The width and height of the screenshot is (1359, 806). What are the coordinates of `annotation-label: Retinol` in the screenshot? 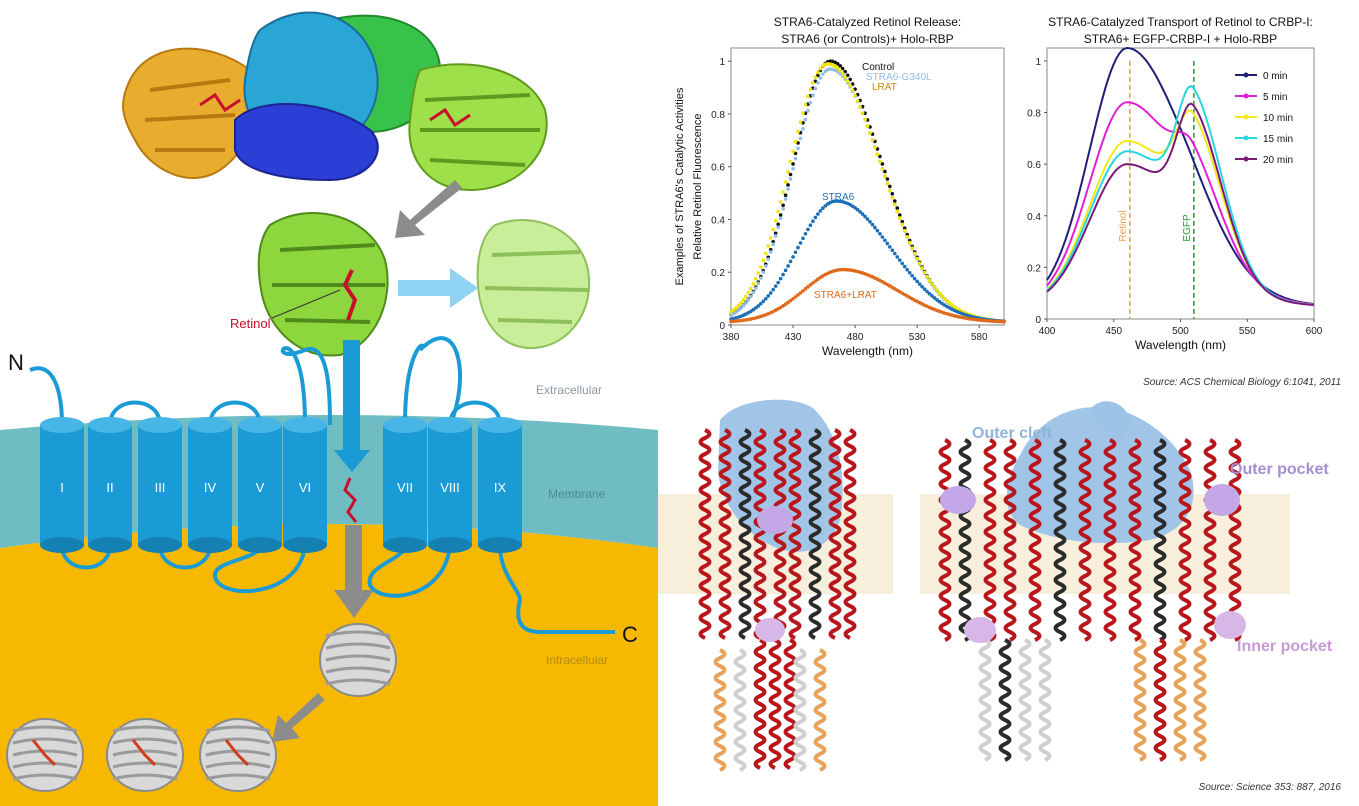 It's located at (1123, 225).